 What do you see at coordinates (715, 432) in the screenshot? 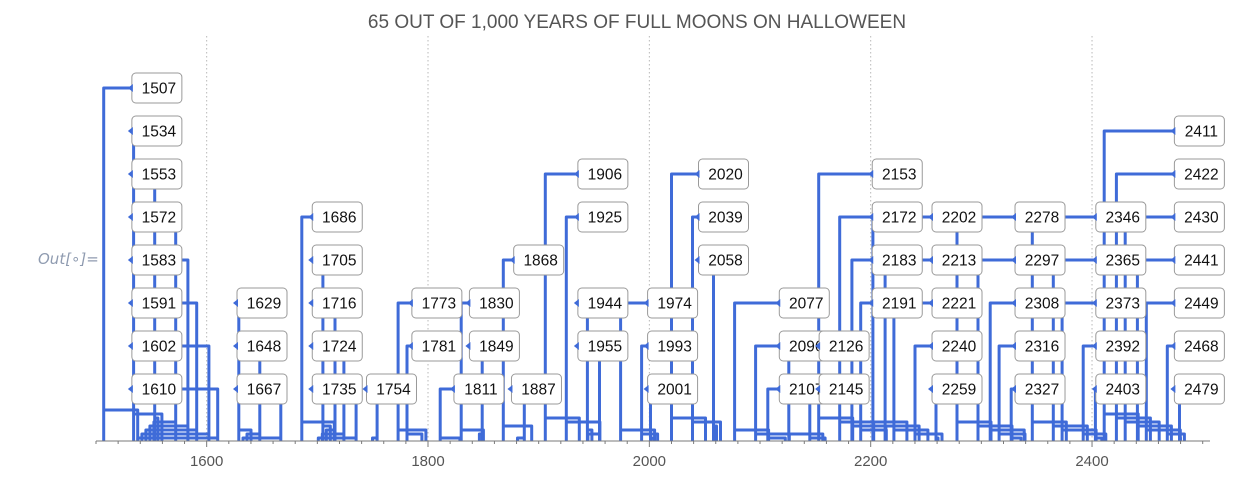
I see `stem-tail-2058` at bounding box center [715, 432].